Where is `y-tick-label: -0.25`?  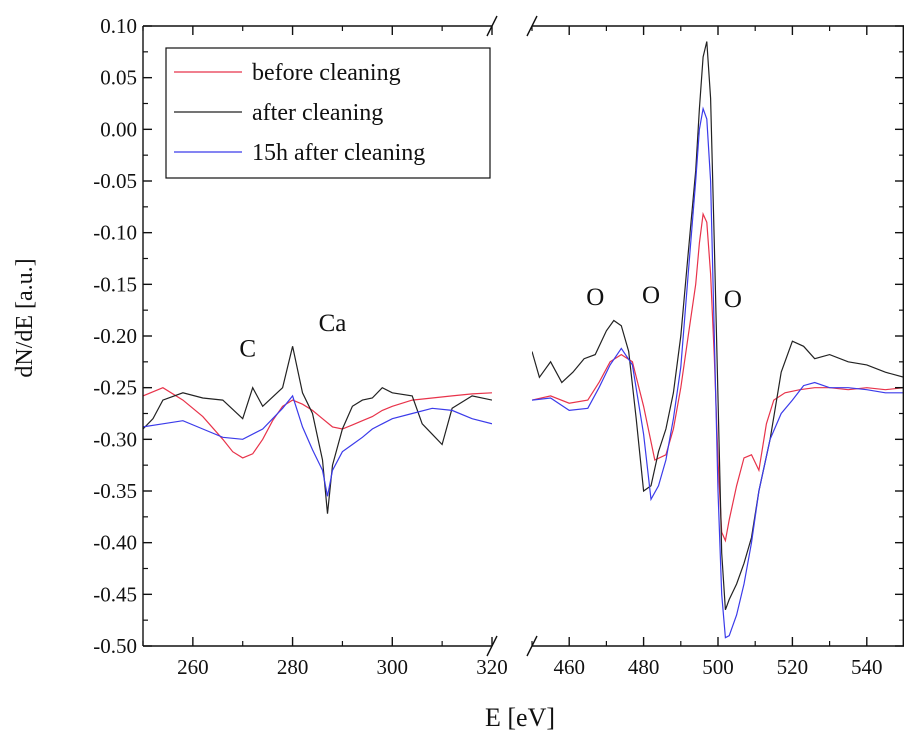 y-tick-label: -0.25 is located at coordinates (115, 388).